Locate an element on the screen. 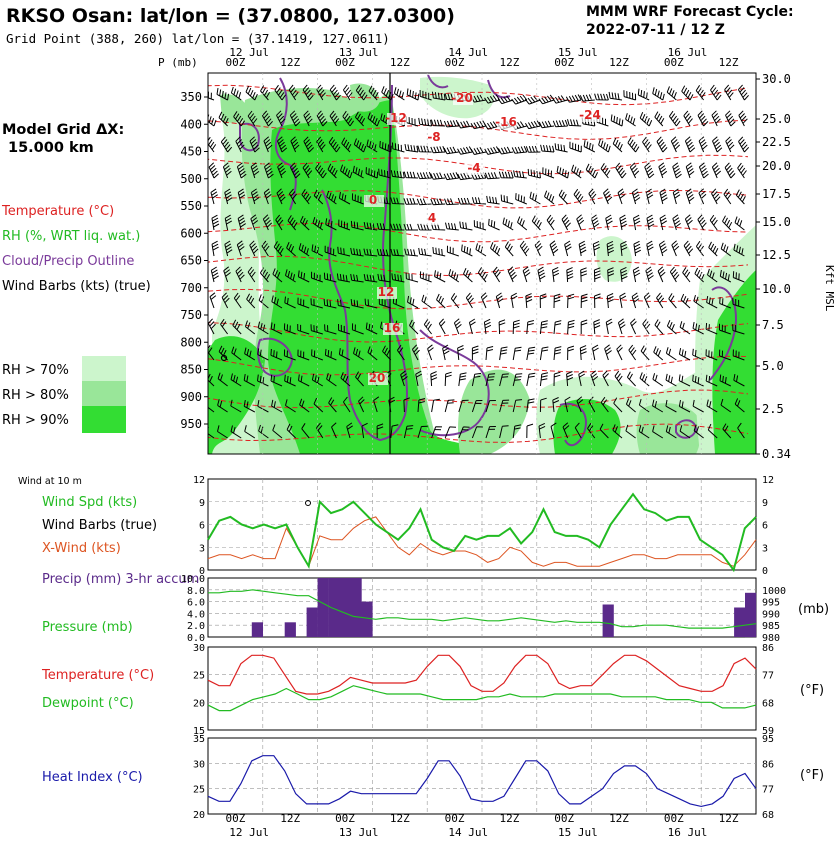 The image size is (840, 844). station-title: RKSO Osan: lat/lon = (37.0800, 127.0300) is located at coordinates (230, 16).